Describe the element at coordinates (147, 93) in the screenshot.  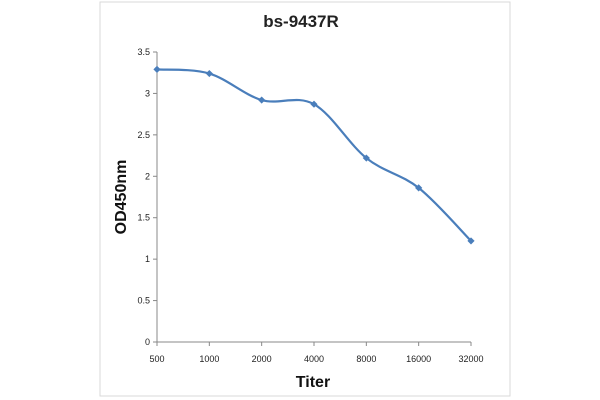
I see `y-tick-label: 3` at that location.